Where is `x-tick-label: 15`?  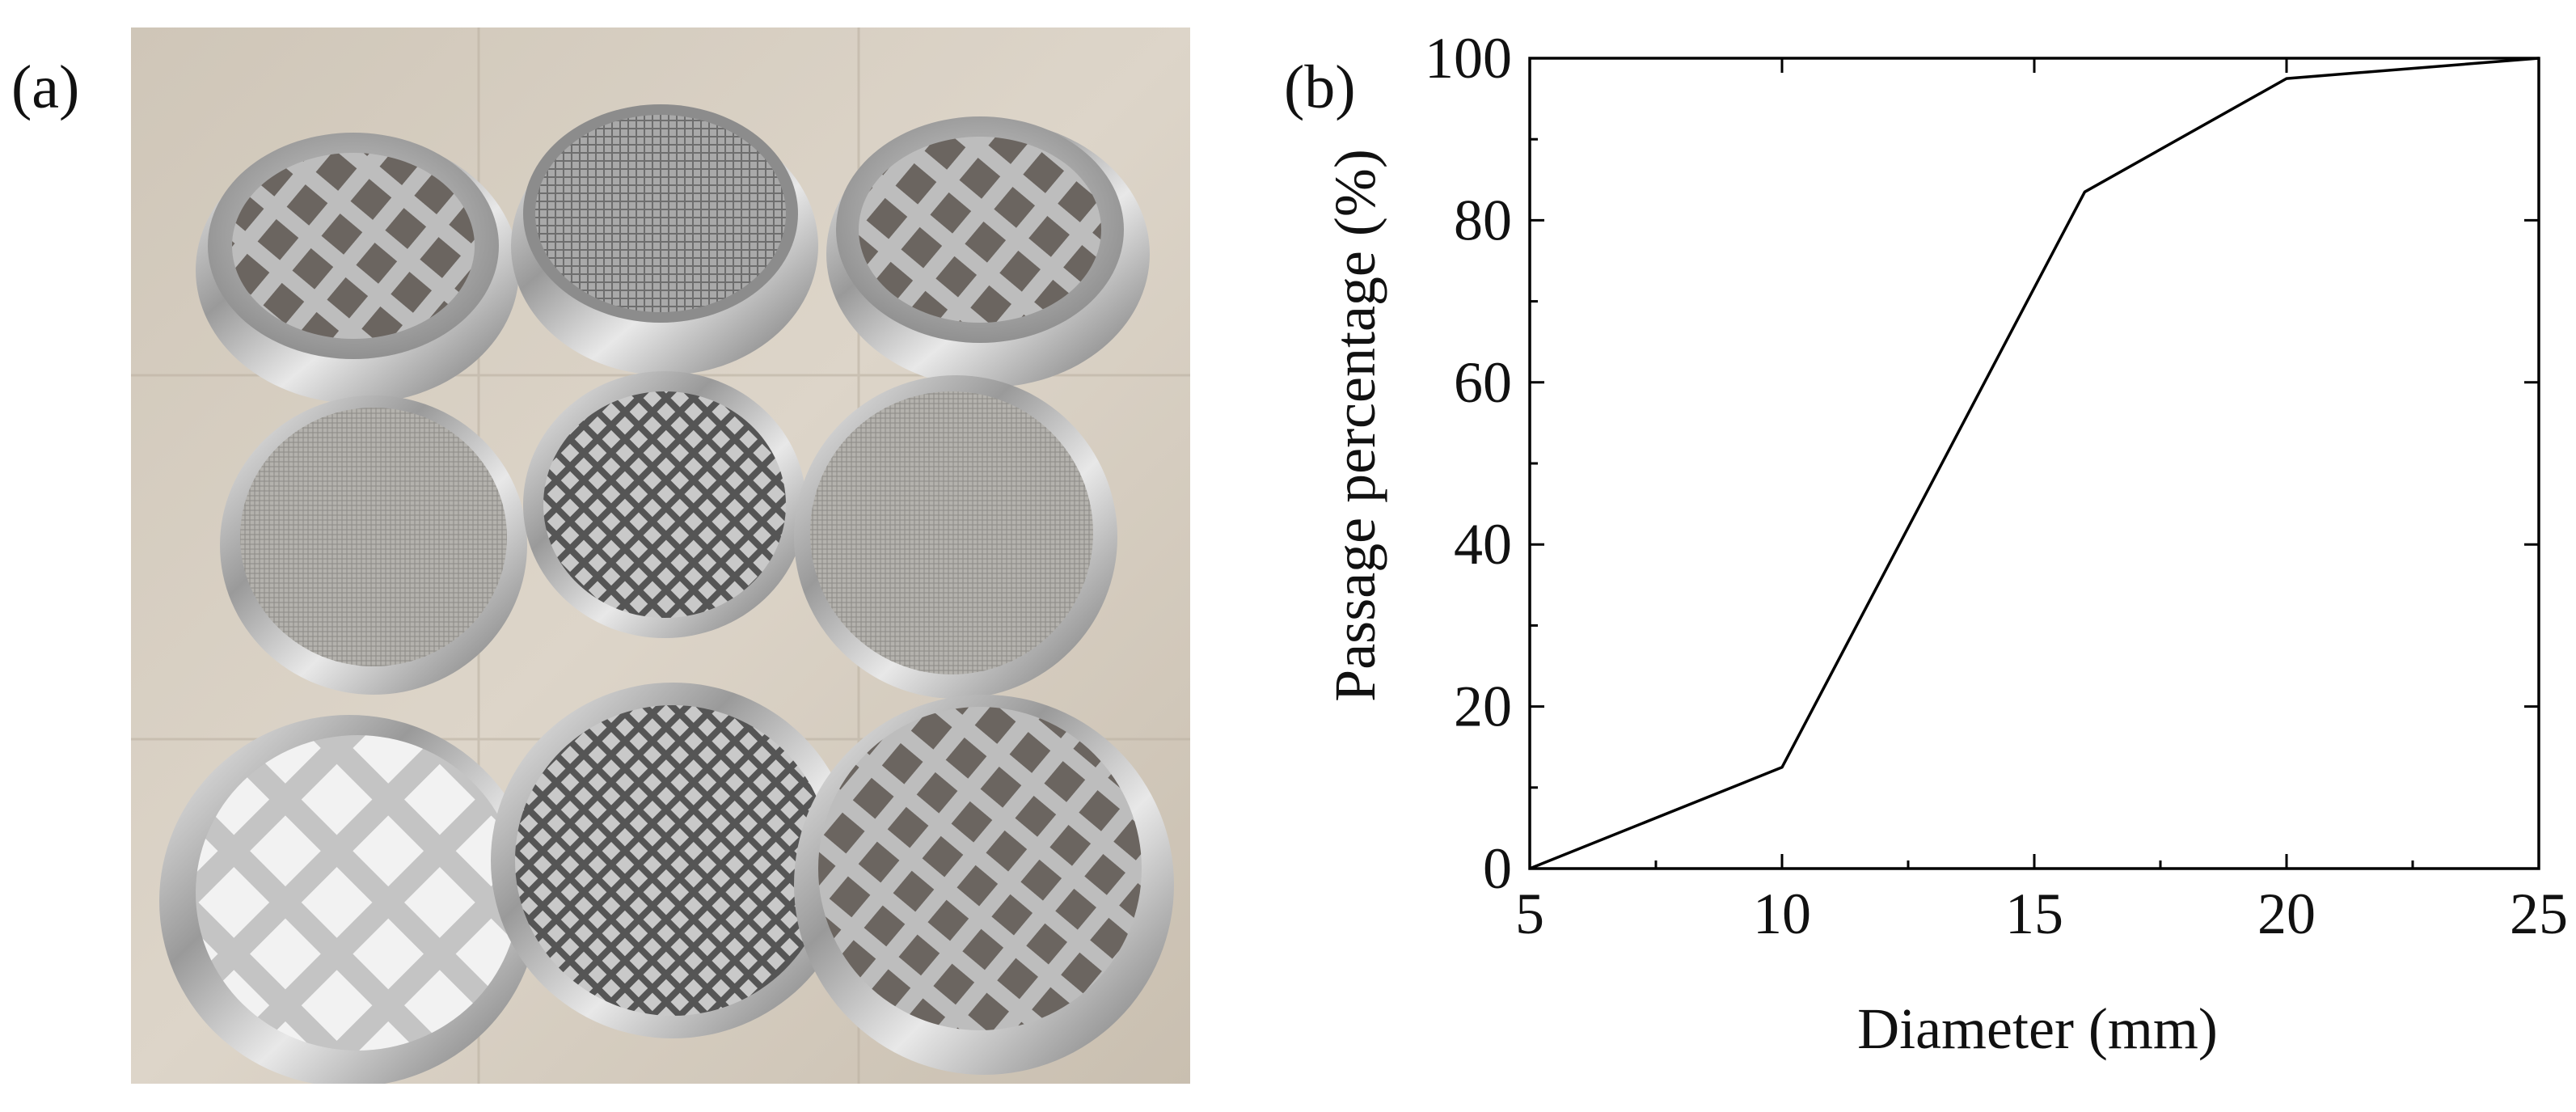 x-tick-label: 15 is located at coordinates (2034, 914).